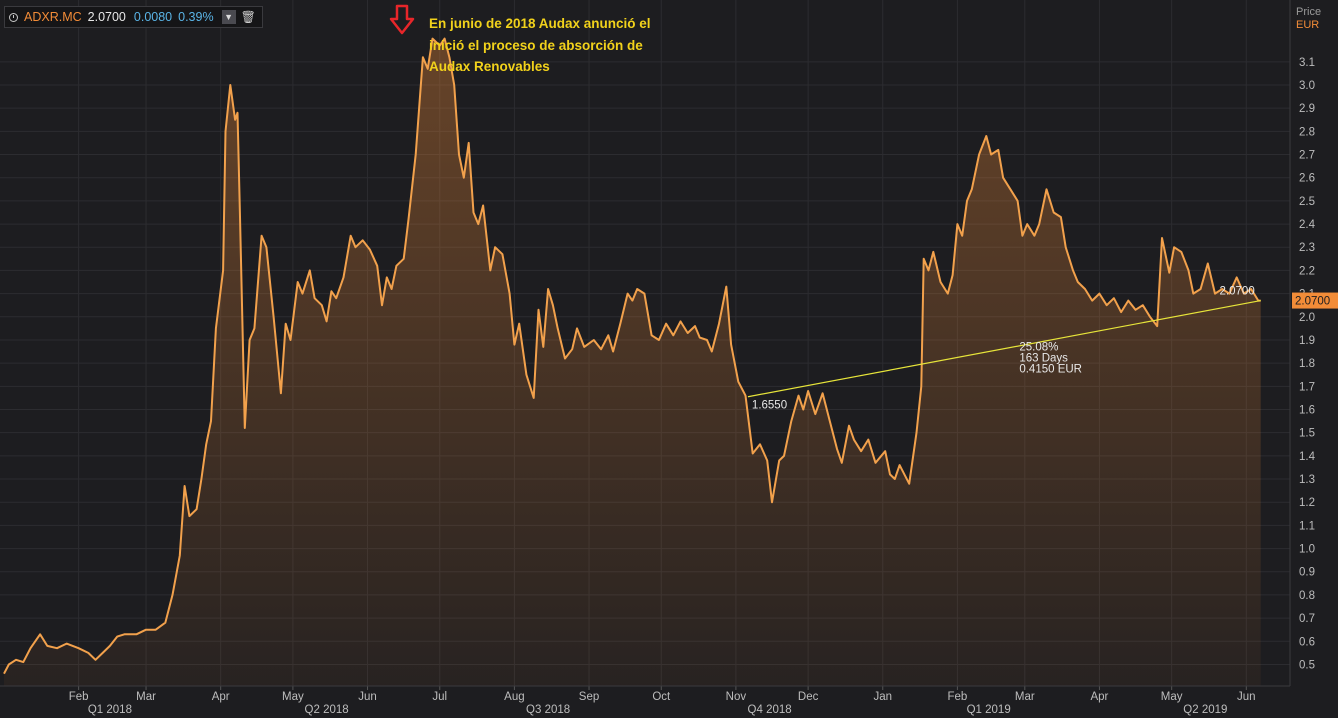 This screenshot has height=718, width=1338. Describe the element at coordinates (1307, 596) in the screenshot. I see `y-tick-label: 0.8` at that location.